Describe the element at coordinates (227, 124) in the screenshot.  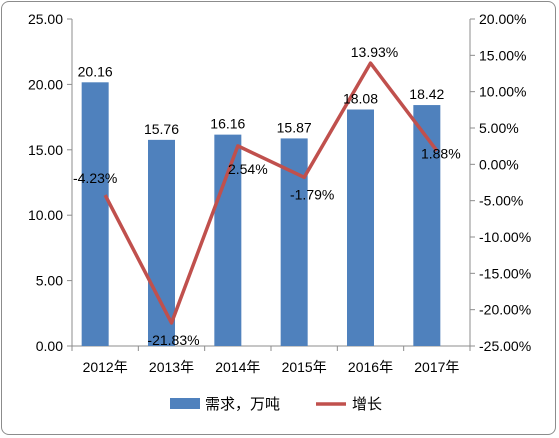
I see `demand-bar-data-label: 16.16` at that location.